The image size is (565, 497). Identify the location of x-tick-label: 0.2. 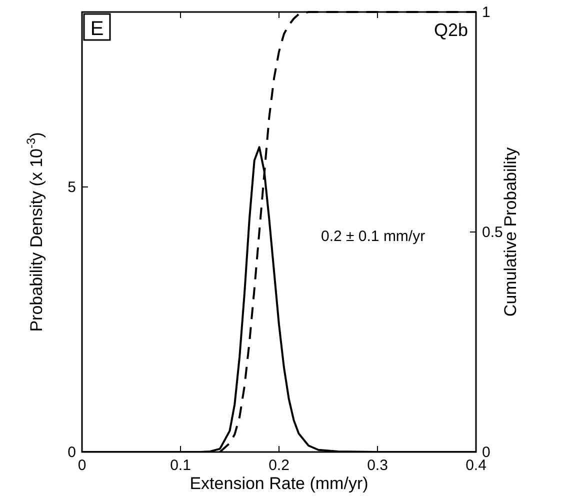
(279, 465).